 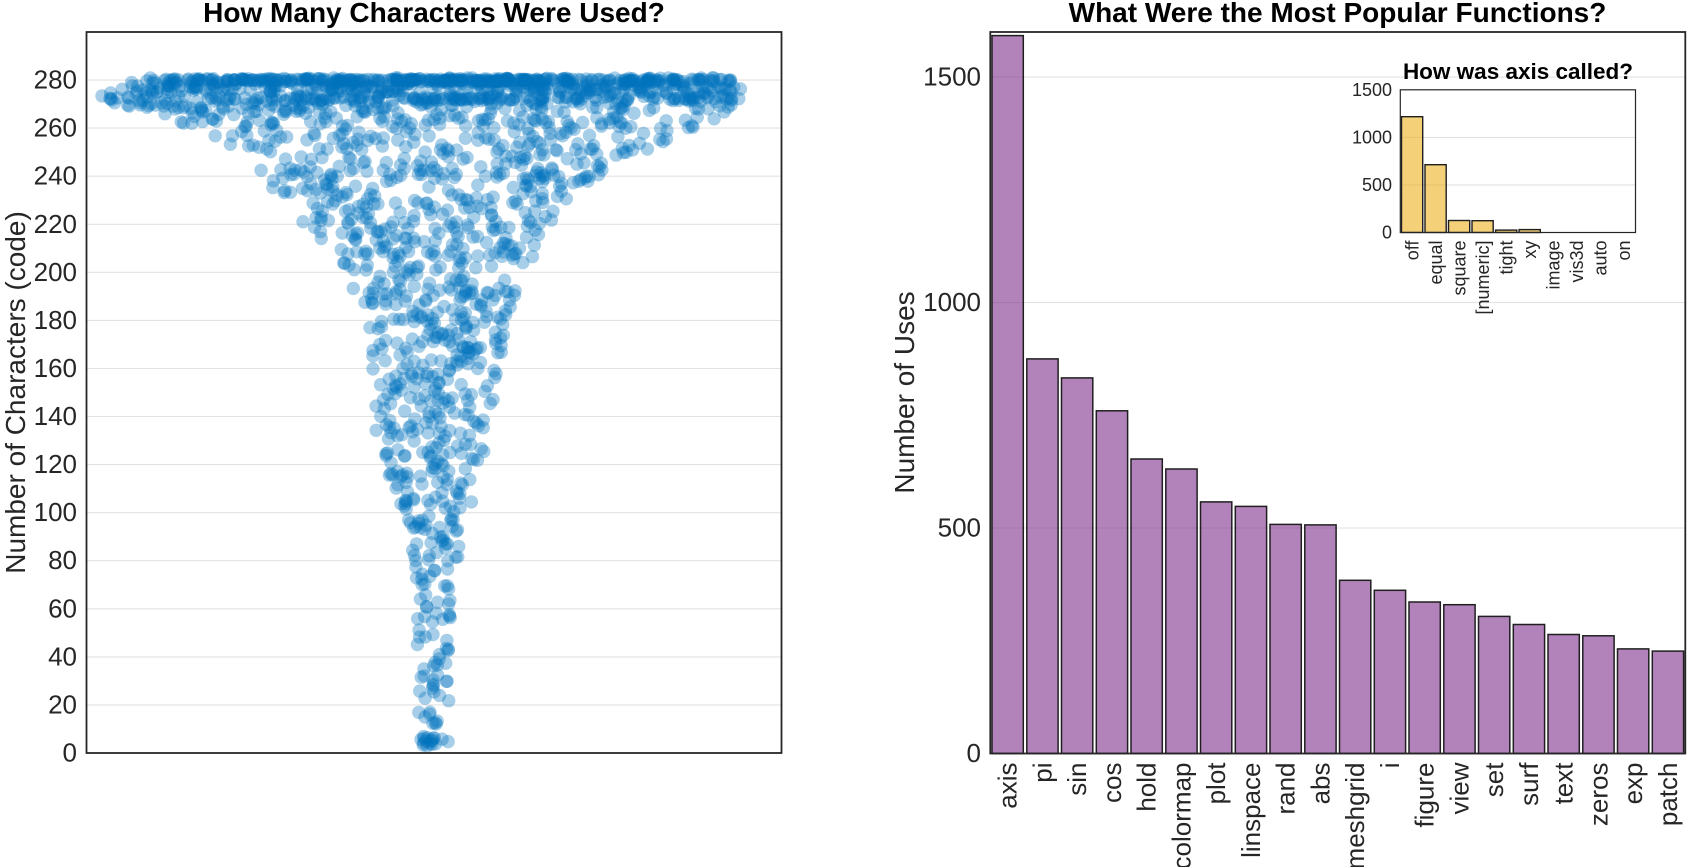 What do you see at coordinates (1624, 251) in the screenshot?
I see `svg-text: on` at bounding box center [1624, 251].